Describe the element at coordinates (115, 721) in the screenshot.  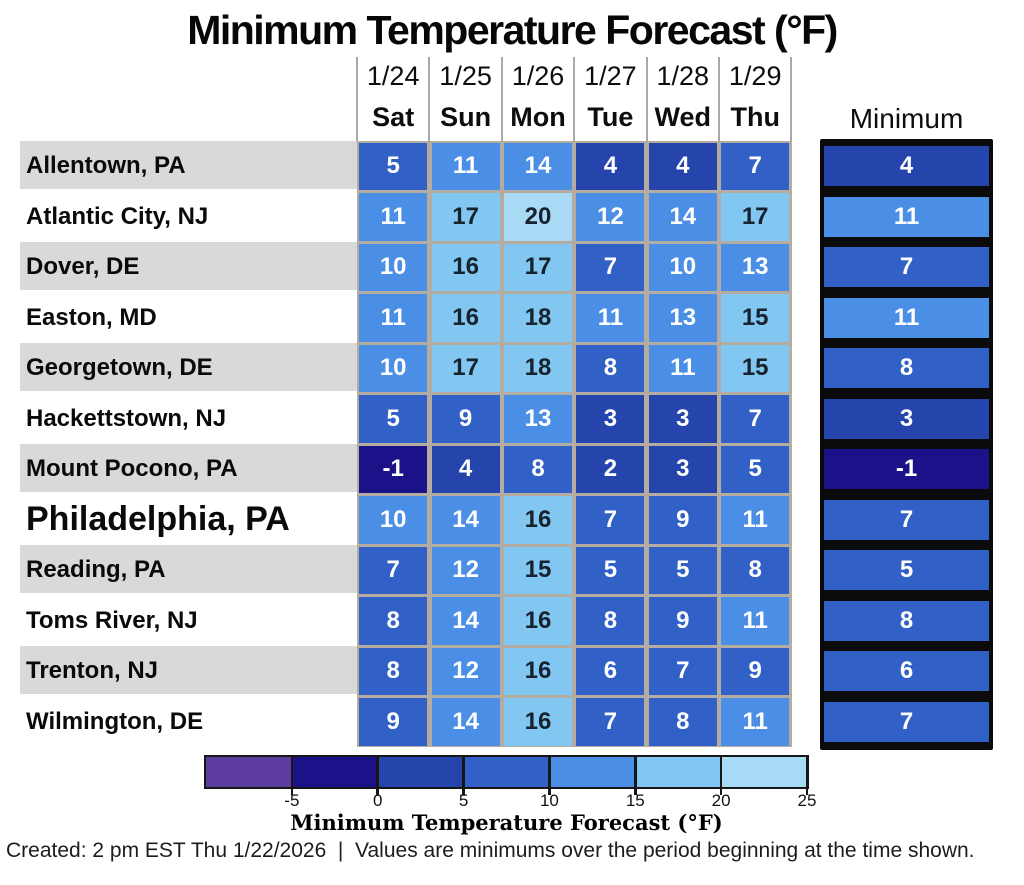
I see `city-label: Wilmington, DE` at that location.